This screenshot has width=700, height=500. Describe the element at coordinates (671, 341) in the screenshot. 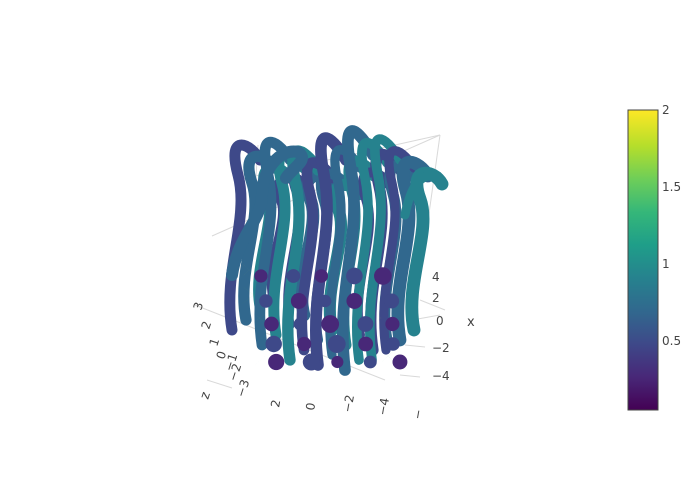

I see `colorbar-tick-label: 0.5` at that location.